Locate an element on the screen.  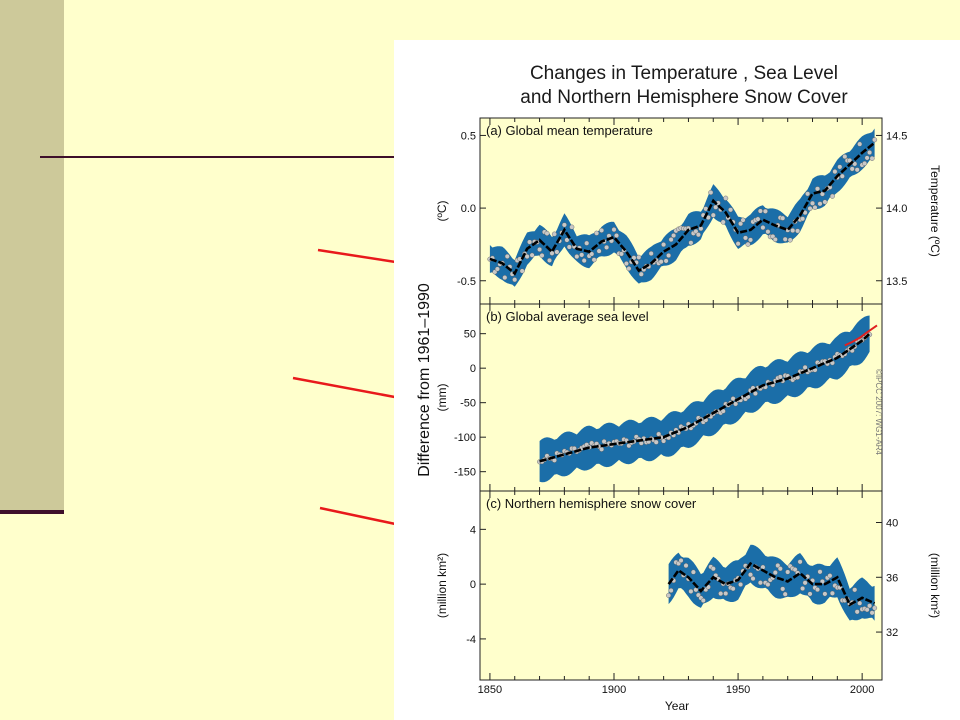
right-y-tick-label: 14.0 is located at coordinates (896, 209).